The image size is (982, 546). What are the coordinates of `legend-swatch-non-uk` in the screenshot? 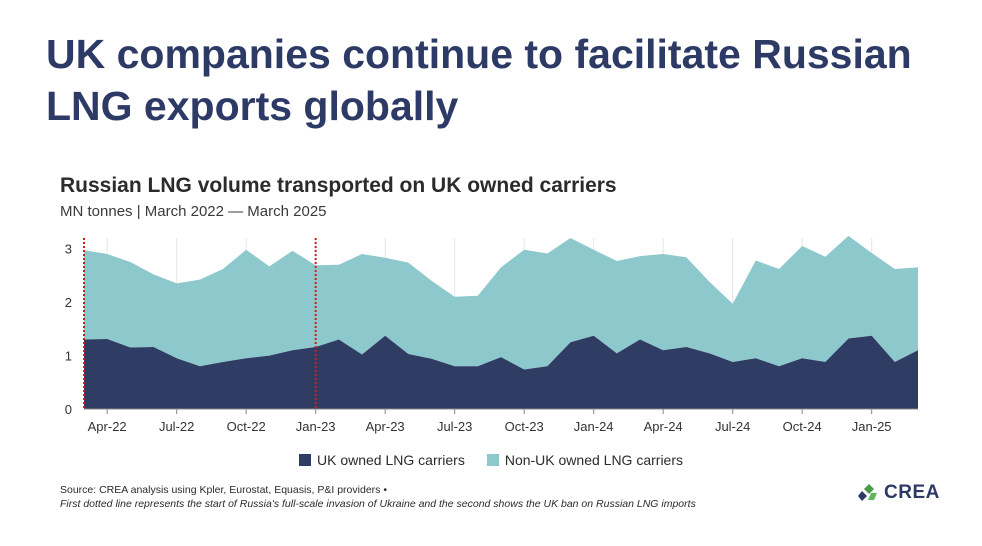 It's located at (492, 460).